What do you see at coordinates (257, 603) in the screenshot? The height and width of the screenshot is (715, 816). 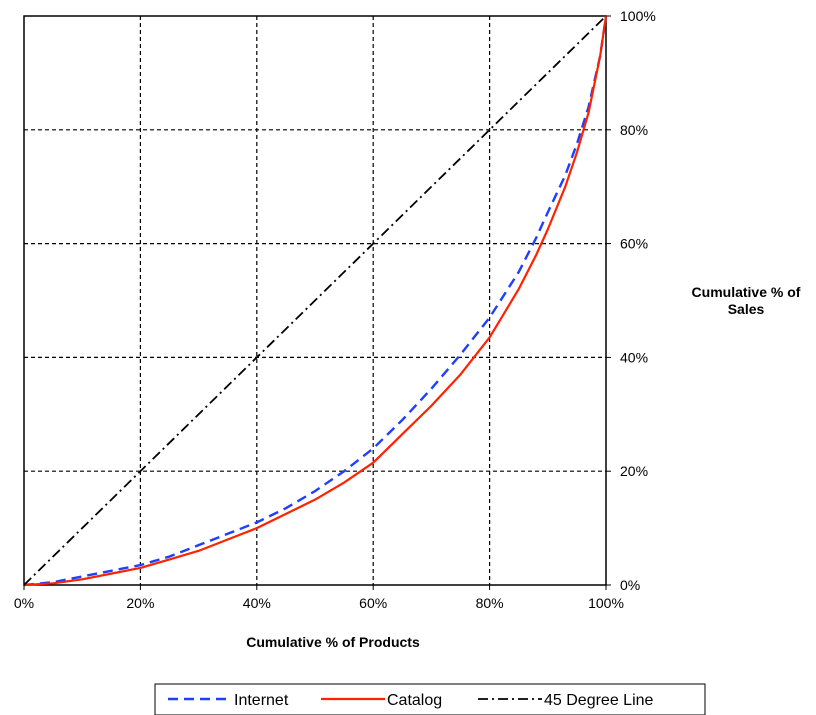 I see `x-tick-label: 40%` at bounding box center [257, 603].